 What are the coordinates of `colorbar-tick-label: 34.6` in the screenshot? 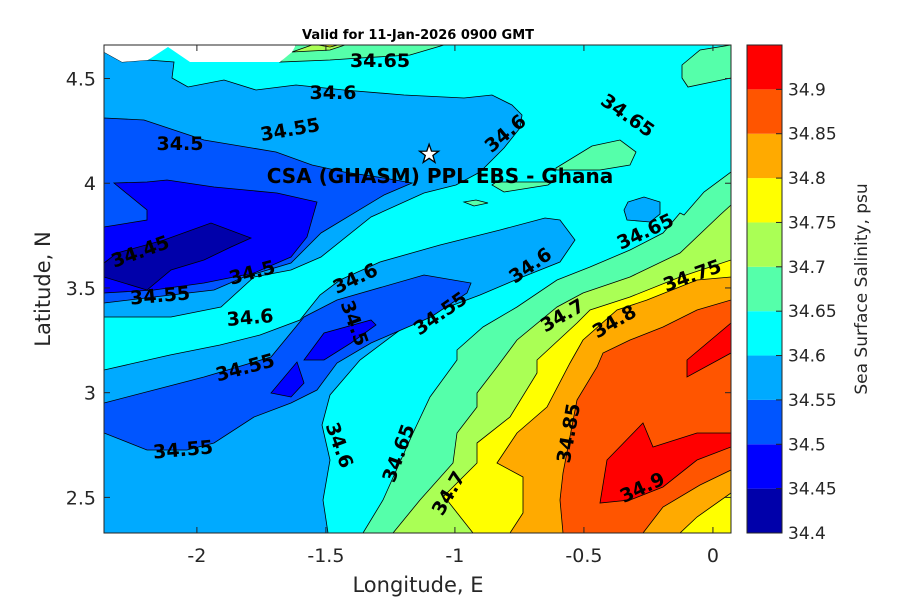 It's located at (807, 357).